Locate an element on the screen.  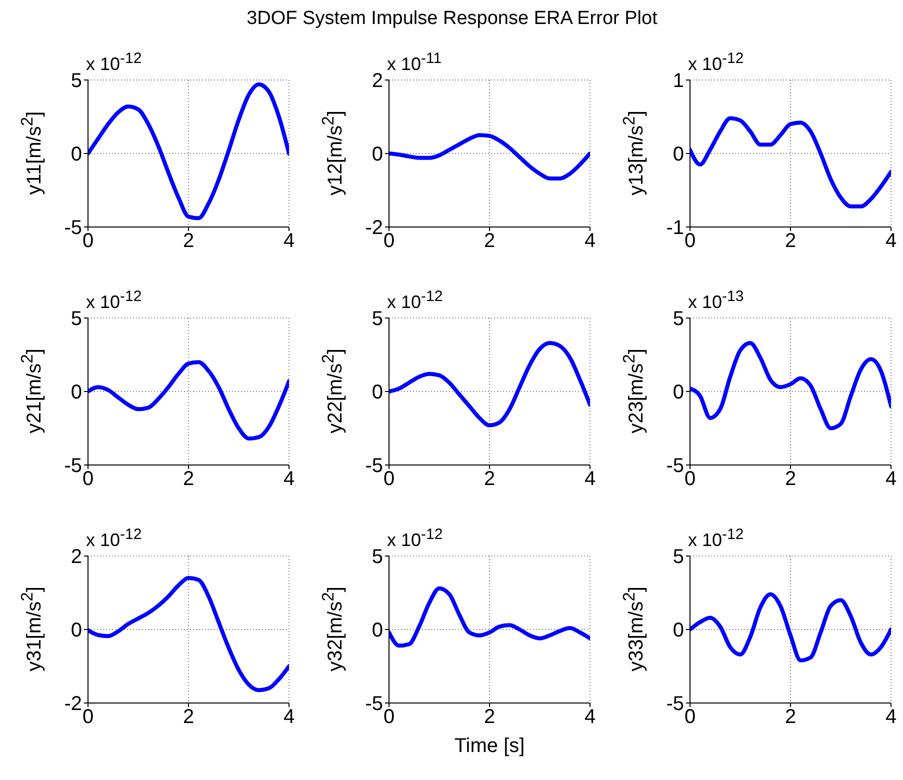
y-tick-label: -1 is located at coordinates (675, 228).